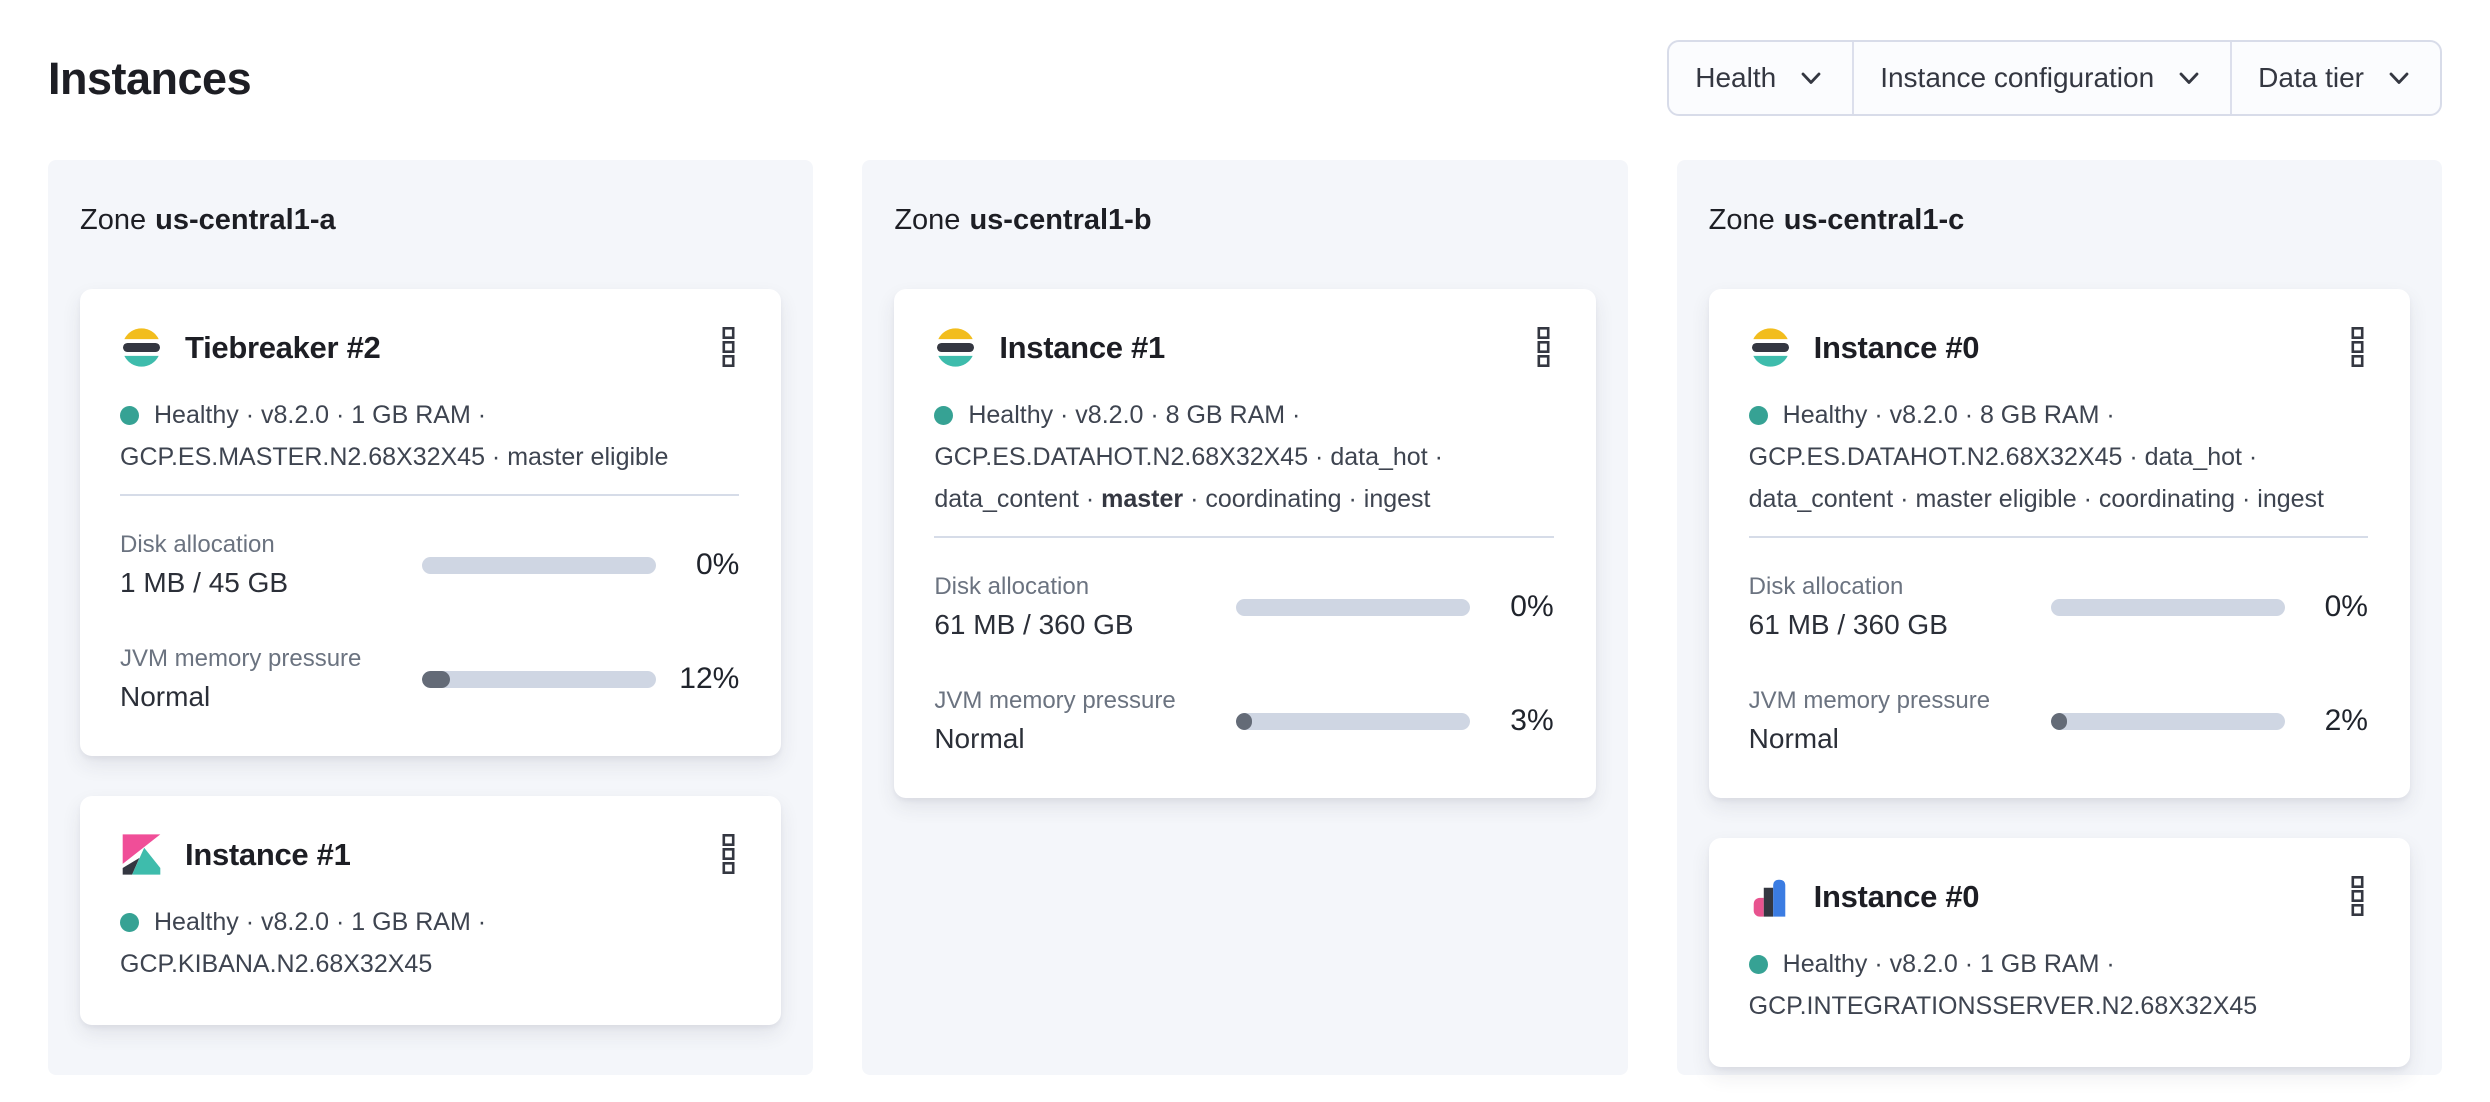 Image resolution: width=2490 pixels, height=1102 pixels. I want to click on integrations-server-logo, so click(1769, 898).